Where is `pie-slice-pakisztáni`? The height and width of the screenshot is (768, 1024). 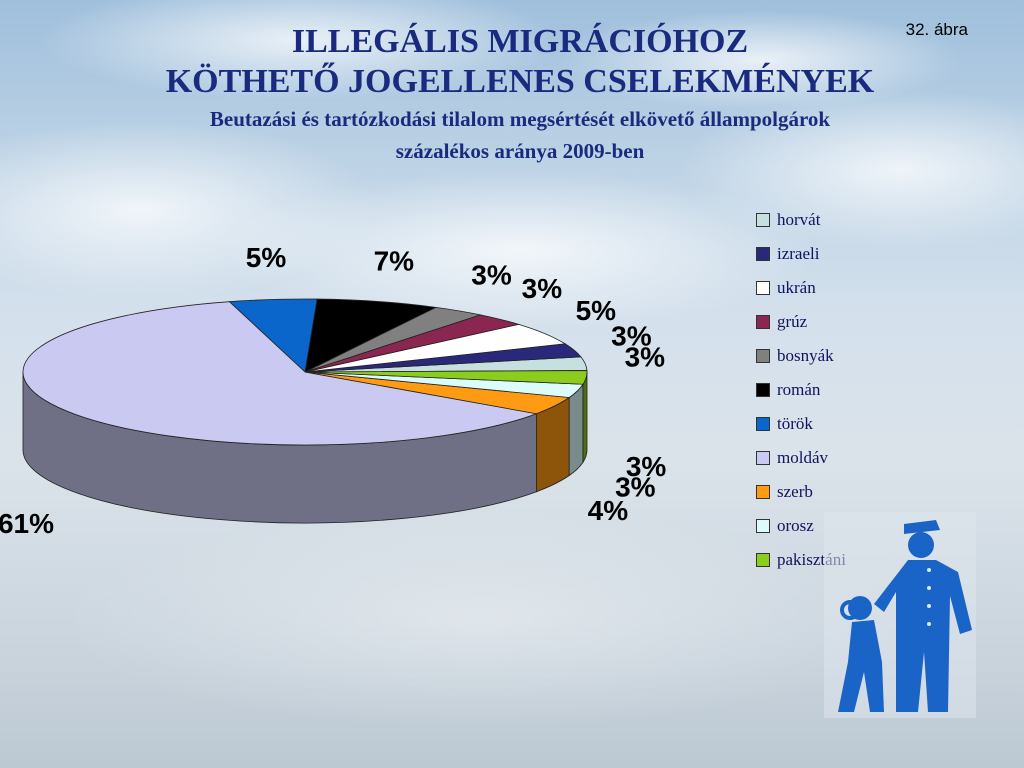
pie-slice-pakisztáni is located at coordinates (446, 377).